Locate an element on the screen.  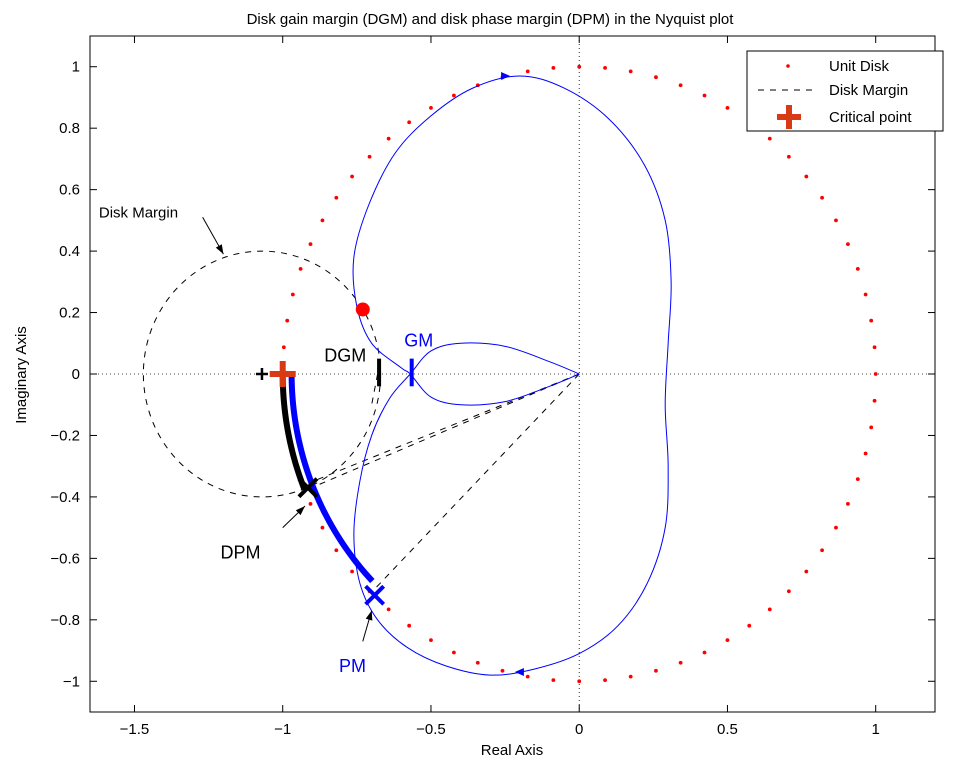
x-tick-label: −1 is located at coordinates (282, 729).